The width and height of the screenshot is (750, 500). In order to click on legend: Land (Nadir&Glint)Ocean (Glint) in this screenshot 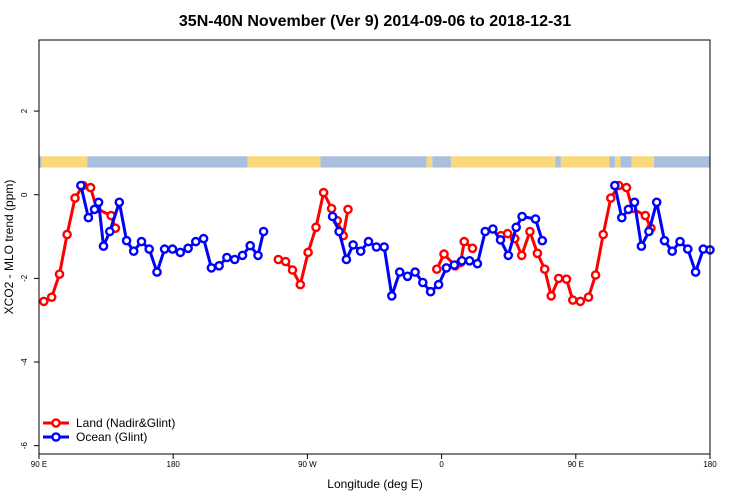, I will do `click(109, 430)`.